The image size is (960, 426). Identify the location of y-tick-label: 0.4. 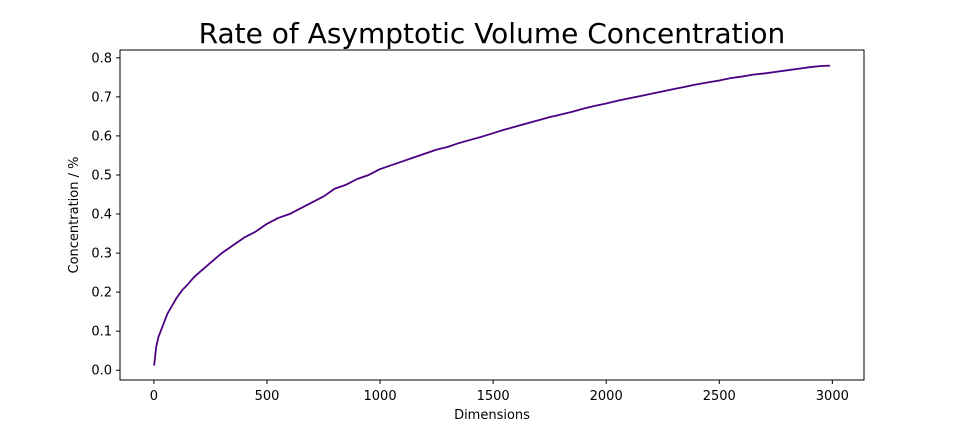
(101, 215).